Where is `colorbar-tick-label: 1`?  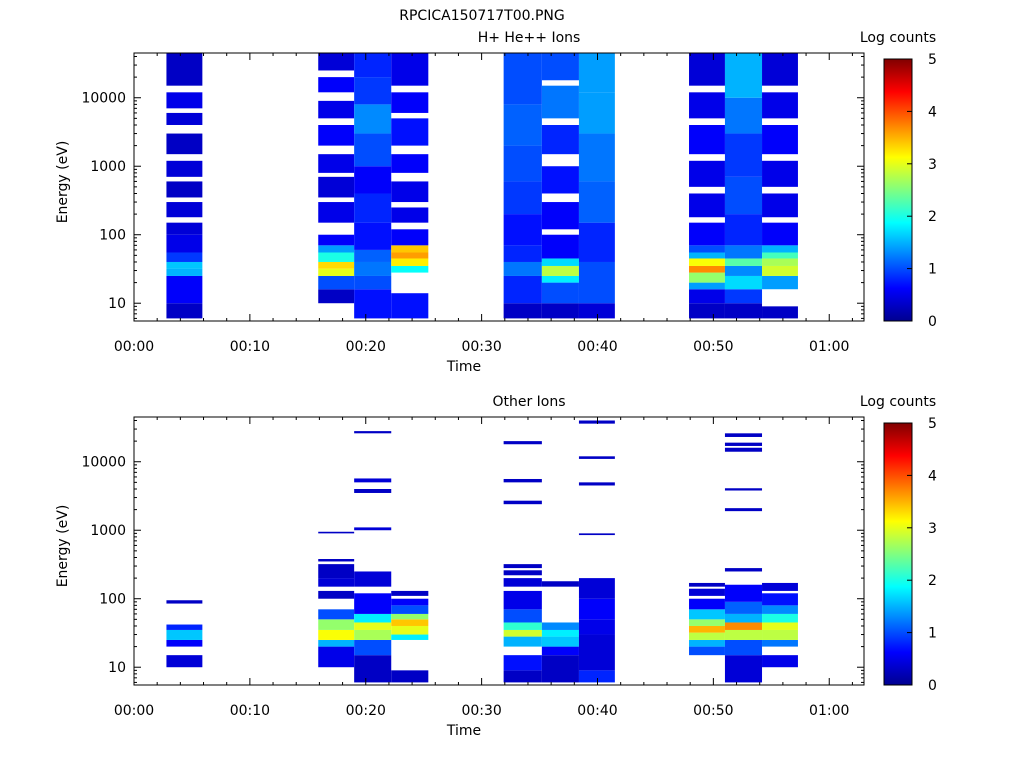
colorbar-tick-label: 1 is located at coordinates (932, 634).